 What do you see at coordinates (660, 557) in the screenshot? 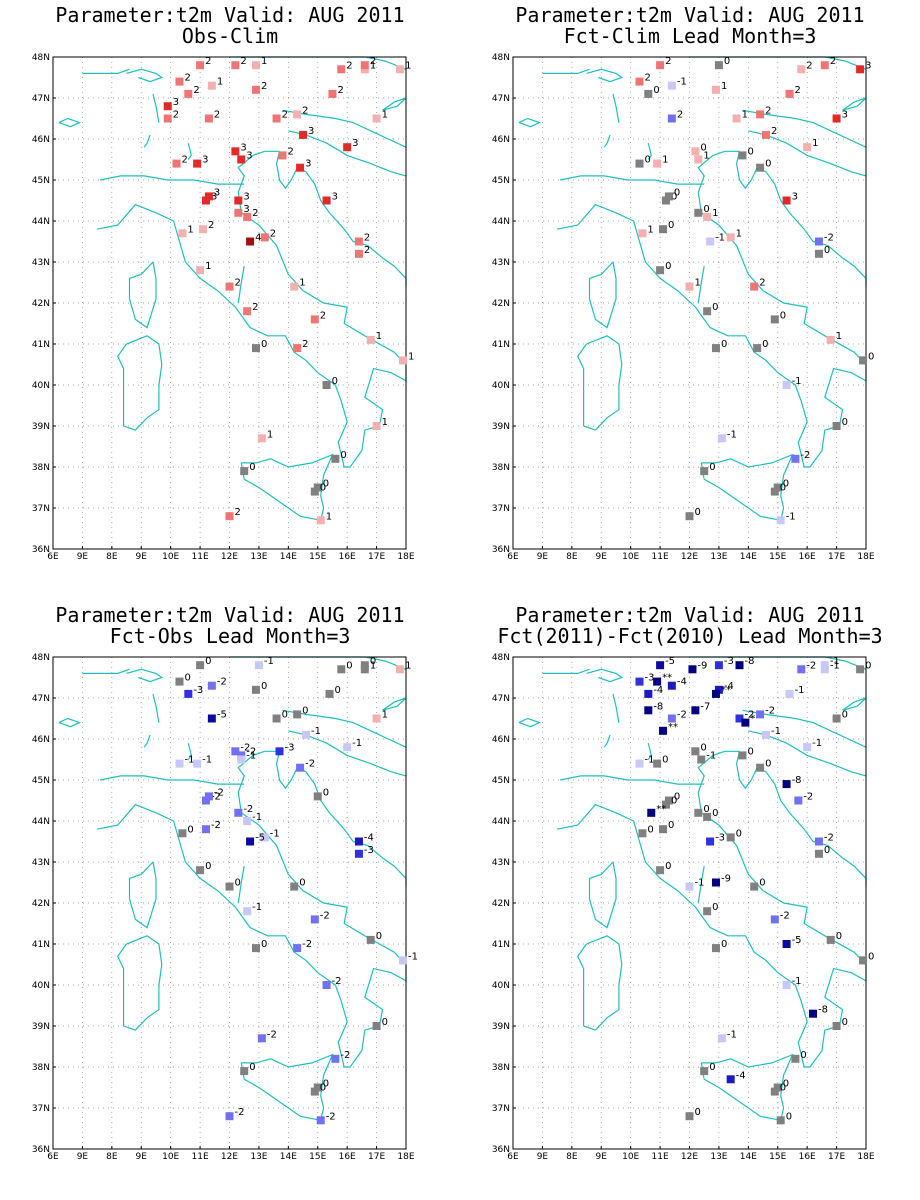
I see `lon-tick-label: 11E` at bounding box center [660, 557].